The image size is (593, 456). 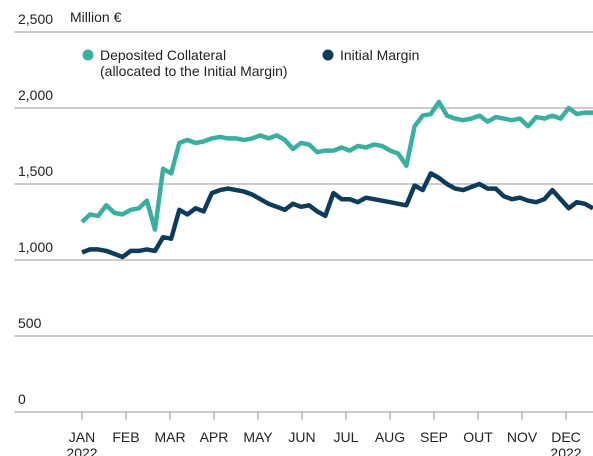 I want to click on y-tick-label: 500, so click(x=30, y=323).